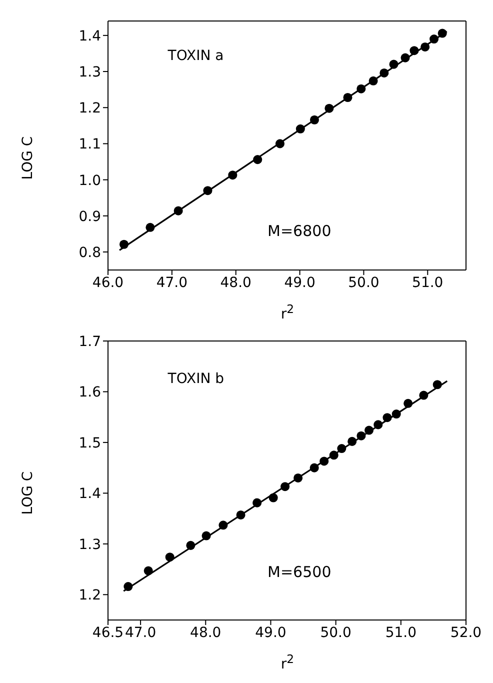 The width and height of the screenshot is (493, 683). Describe the element at coordinates (196, 379) in the screenshot. I see `text: TOXIN b` at that location.